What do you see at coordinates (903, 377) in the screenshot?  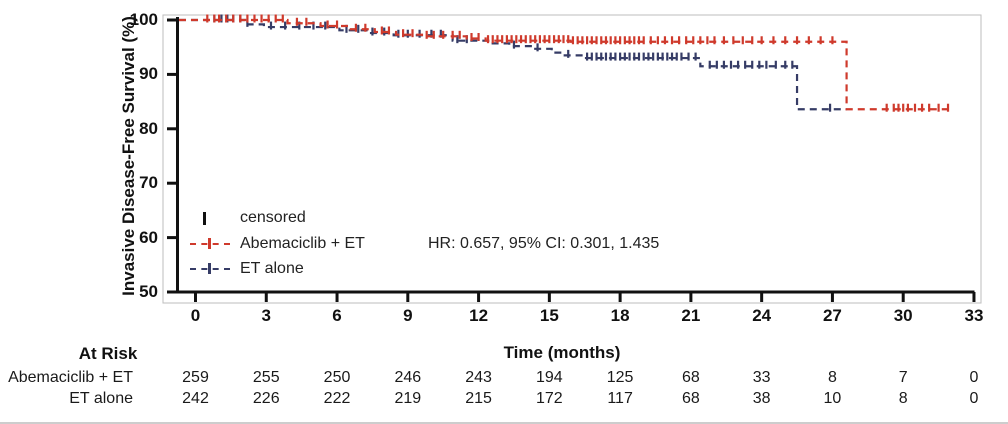 I see `at-risk-count: 7` at bounding box center [903, 377].